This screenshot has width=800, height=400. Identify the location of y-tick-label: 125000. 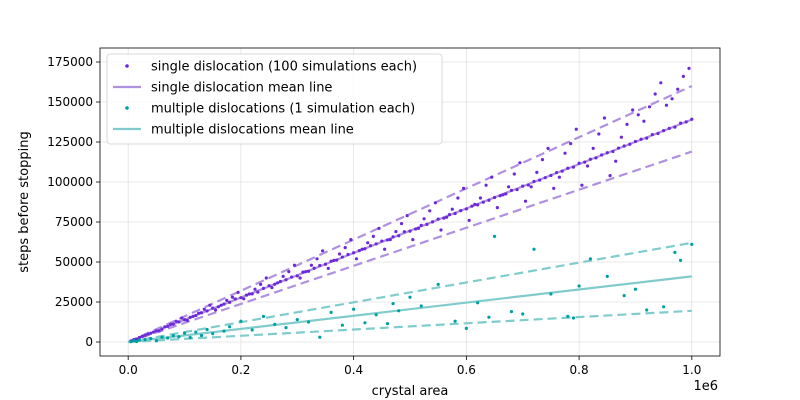
(70, 142).